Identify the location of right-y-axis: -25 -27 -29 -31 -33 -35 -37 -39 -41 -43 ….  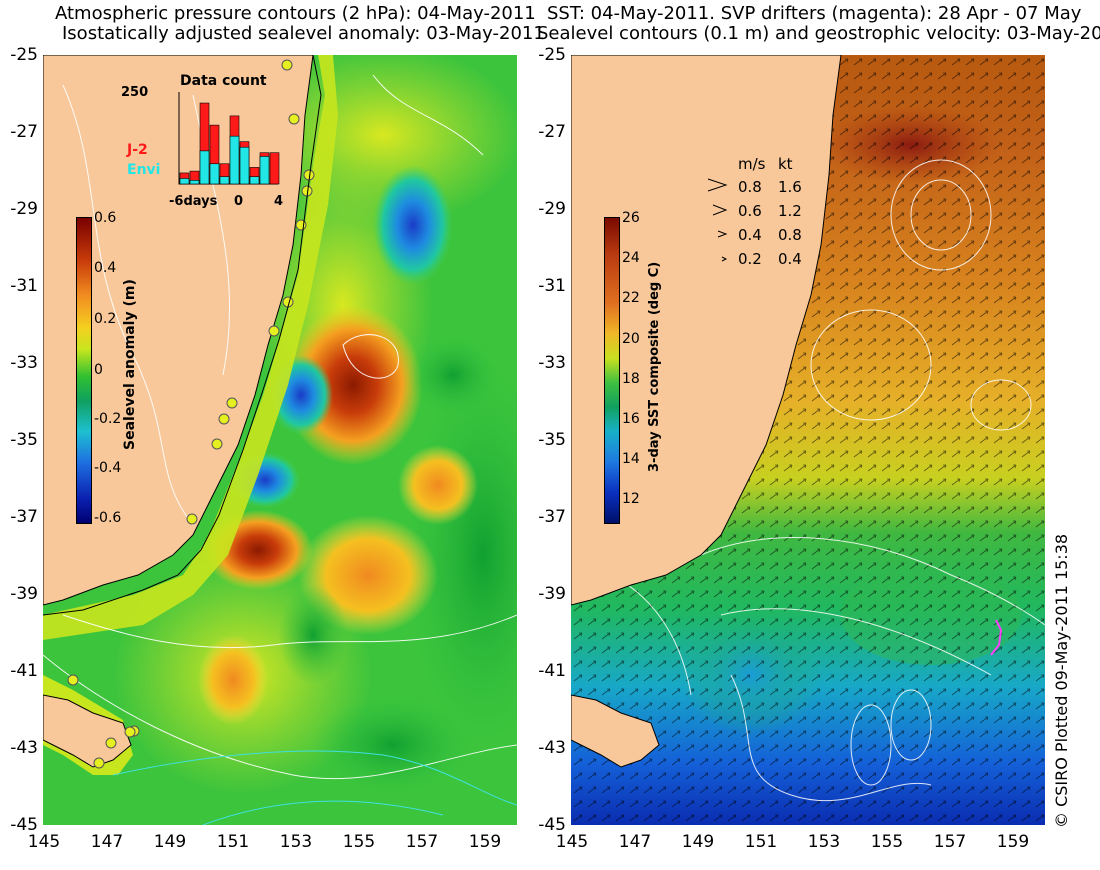
(549, 435).